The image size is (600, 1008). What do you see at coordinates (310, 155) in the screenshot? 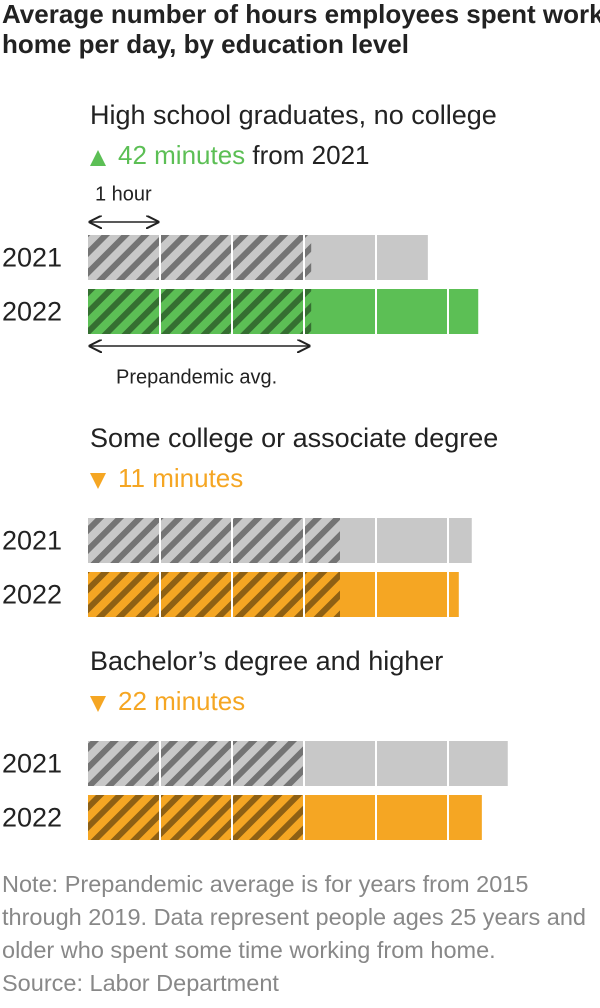
I see `change-suffix: from 2021` at bounding box center [310, 155].